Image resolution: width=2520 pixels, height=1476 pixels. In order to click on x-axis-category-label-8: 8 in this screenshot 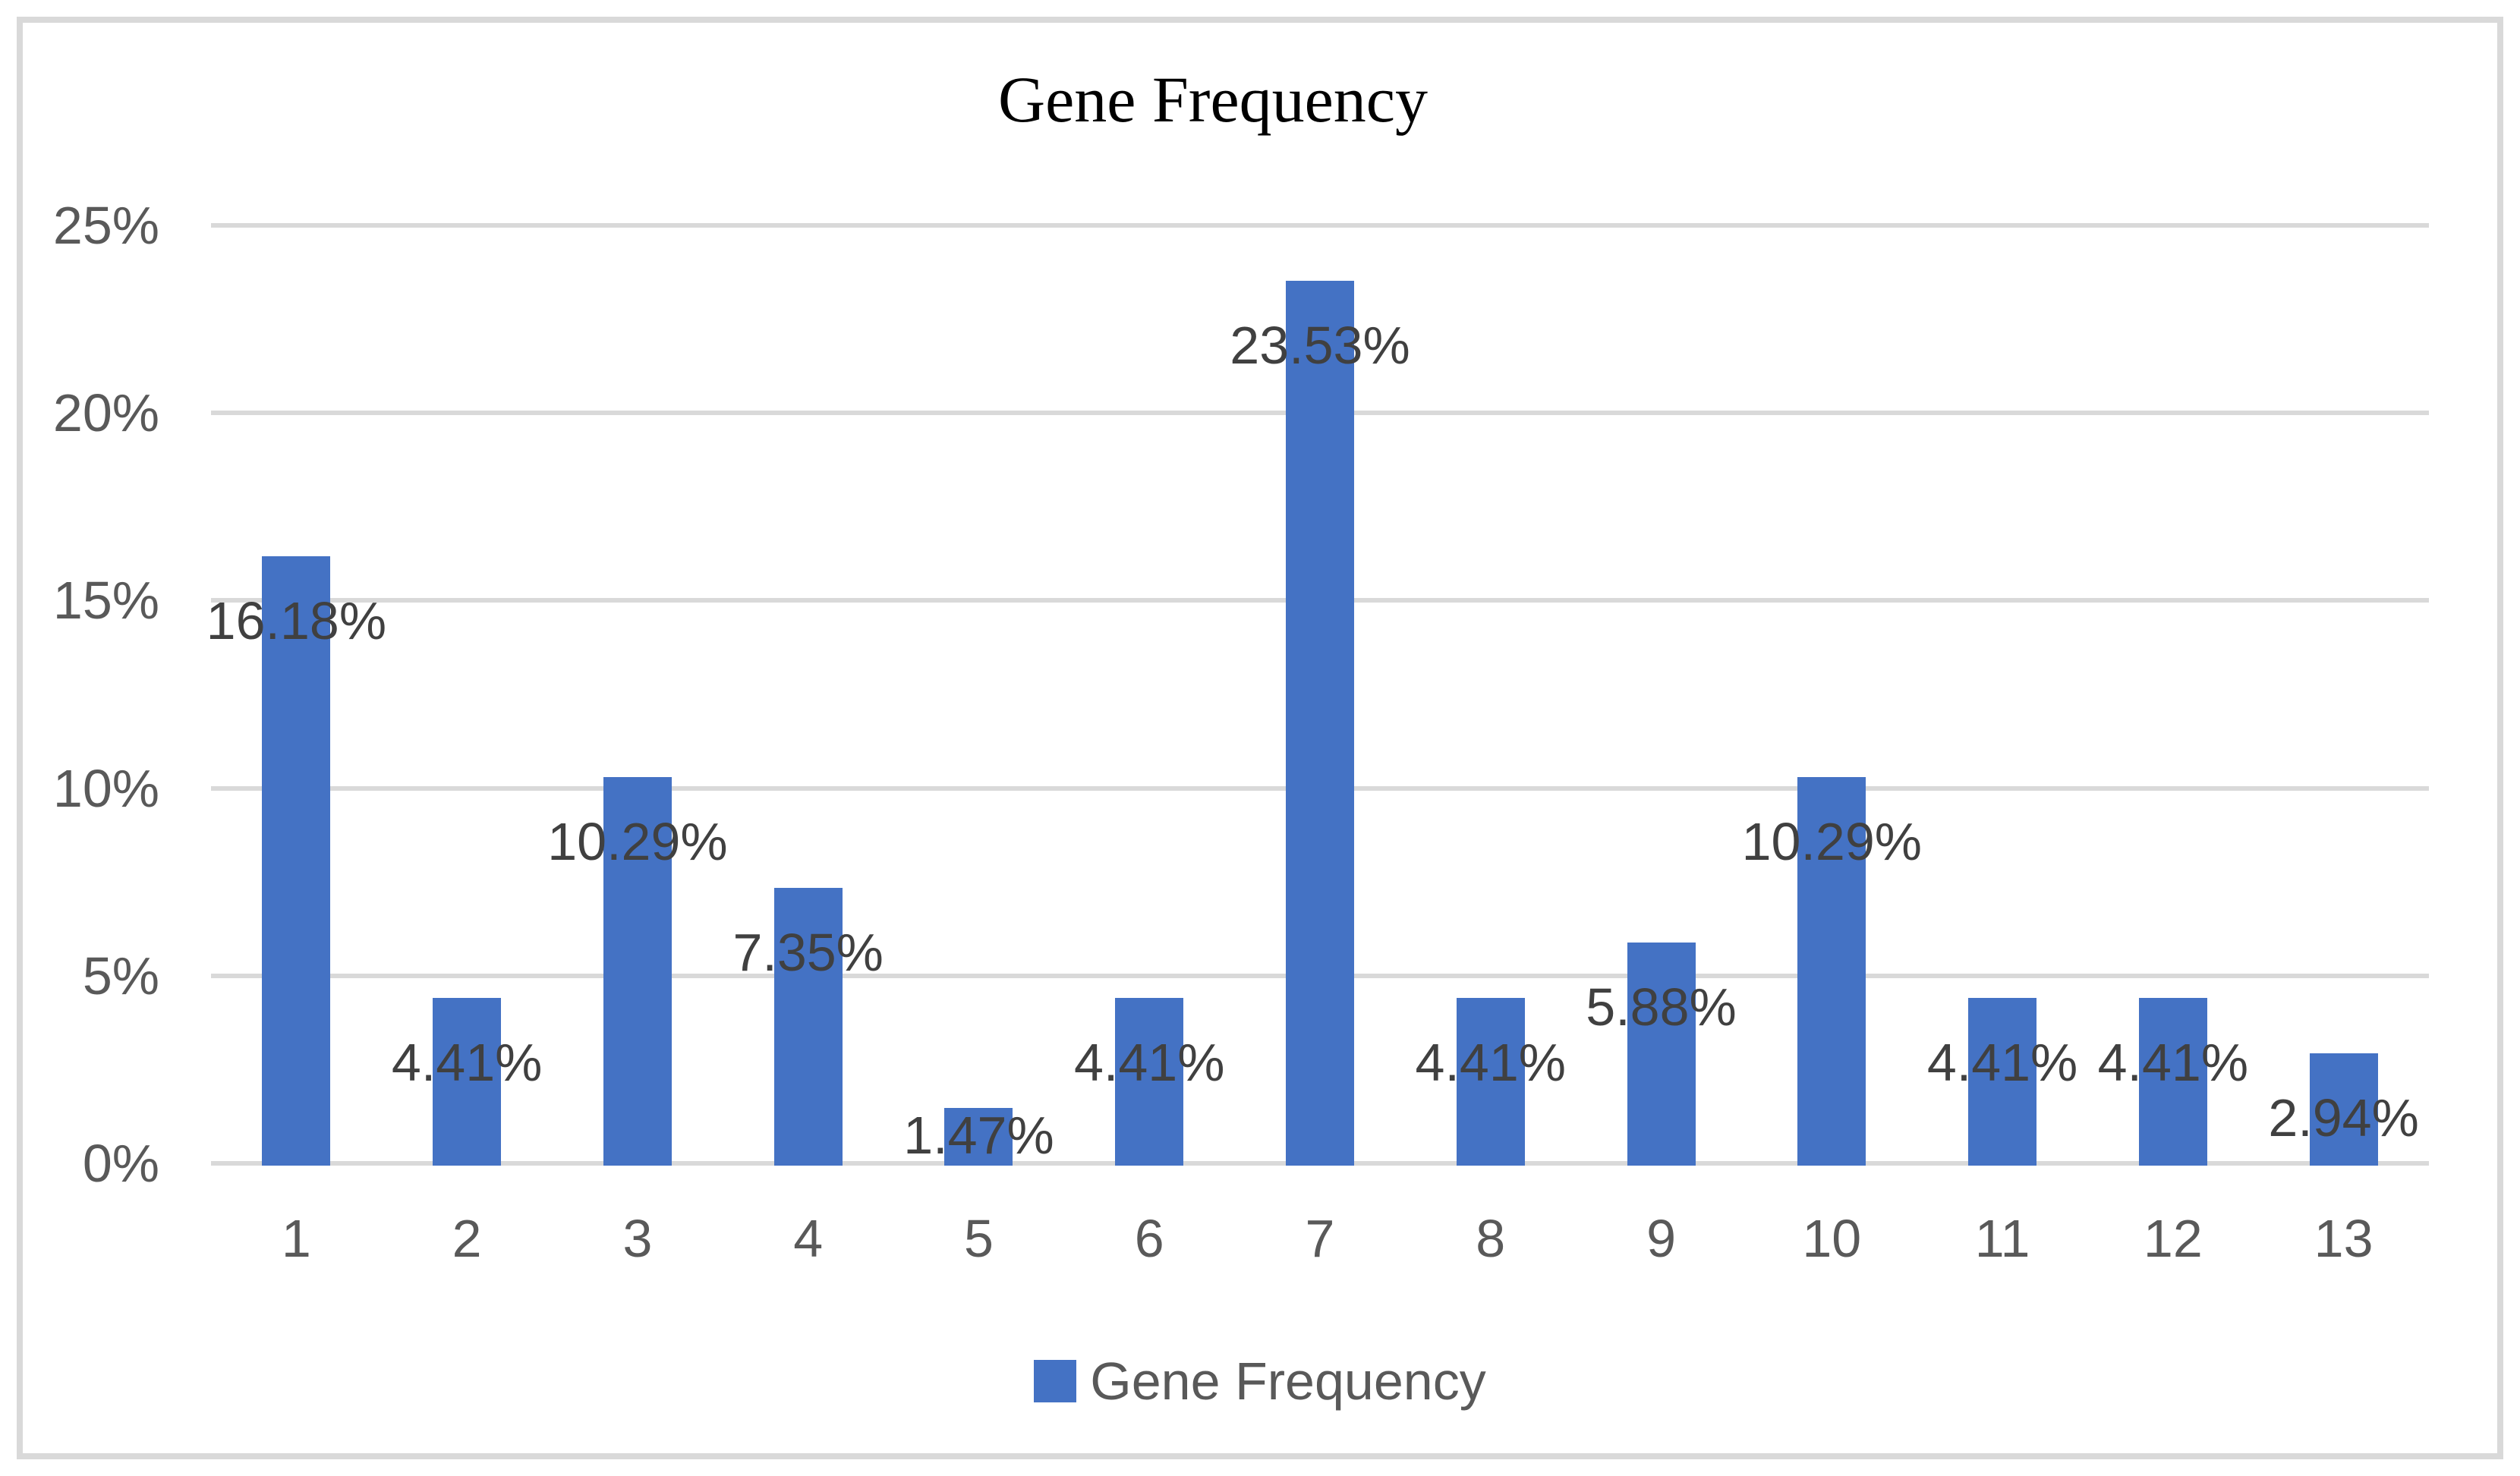, I will do `click(1491, 1238)`.